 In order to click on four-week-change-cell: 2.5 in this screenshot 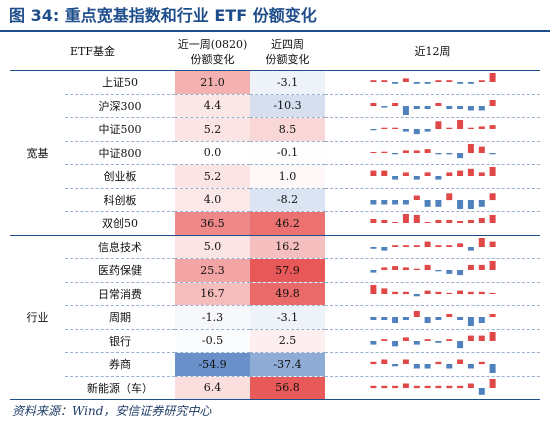, I will do `click(287, 341)`.